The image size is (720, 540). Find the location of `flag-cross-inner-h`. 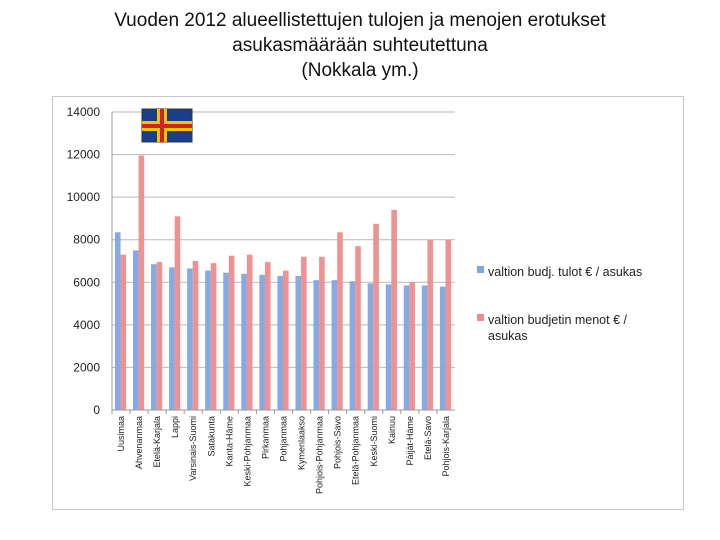

flag-cross-inner-h is located at coordinates (167, 126).